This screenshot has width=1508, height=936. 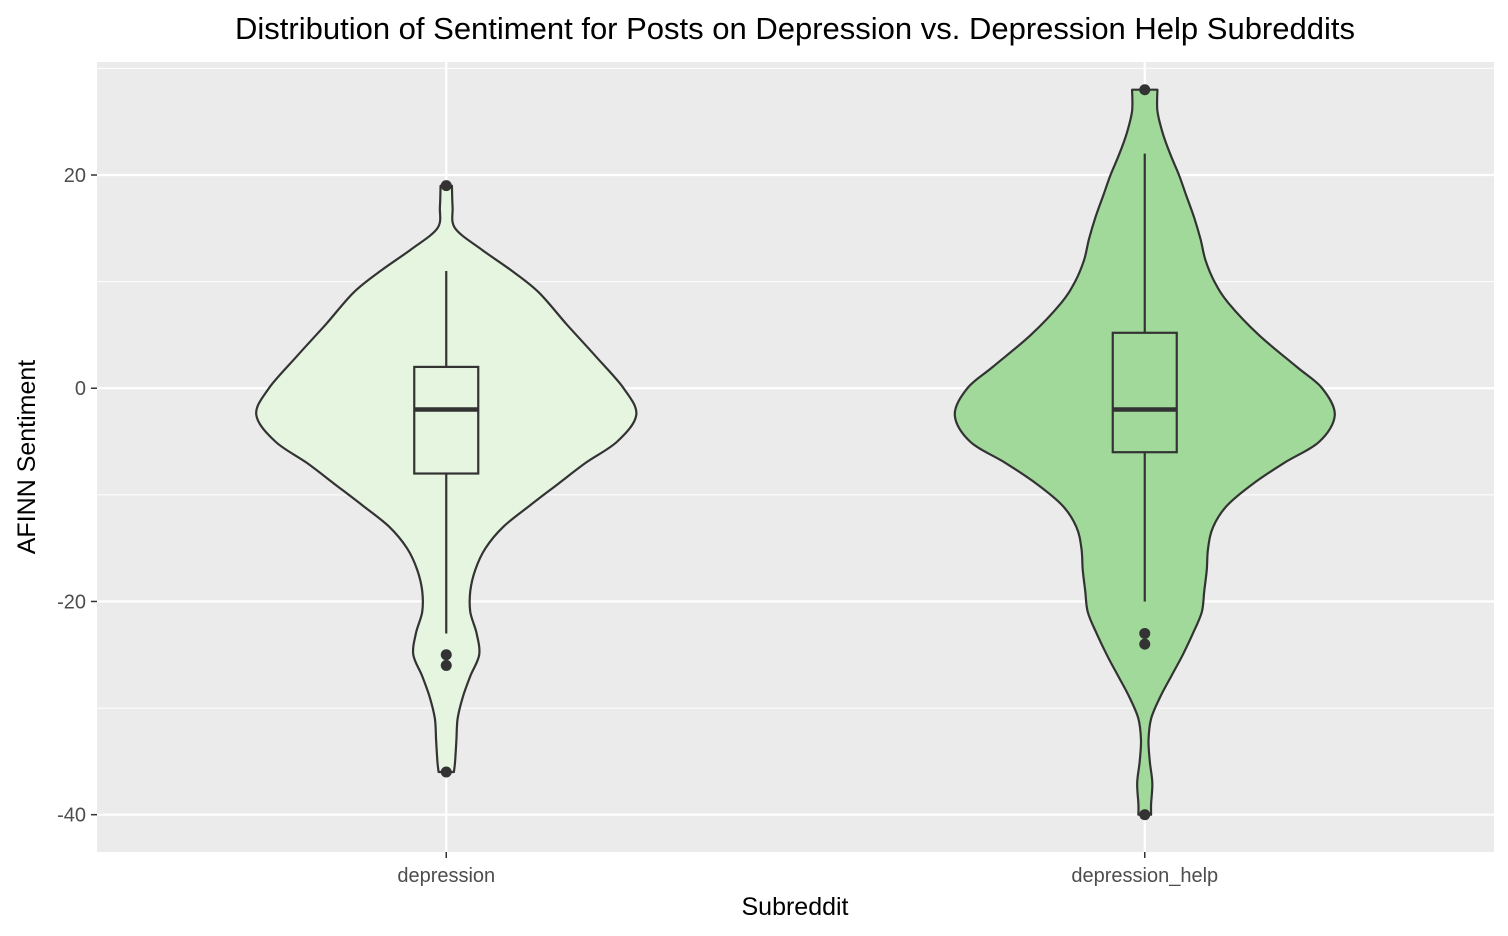 I want to click on y-tick-label: 20, so click(x=75, y=176).